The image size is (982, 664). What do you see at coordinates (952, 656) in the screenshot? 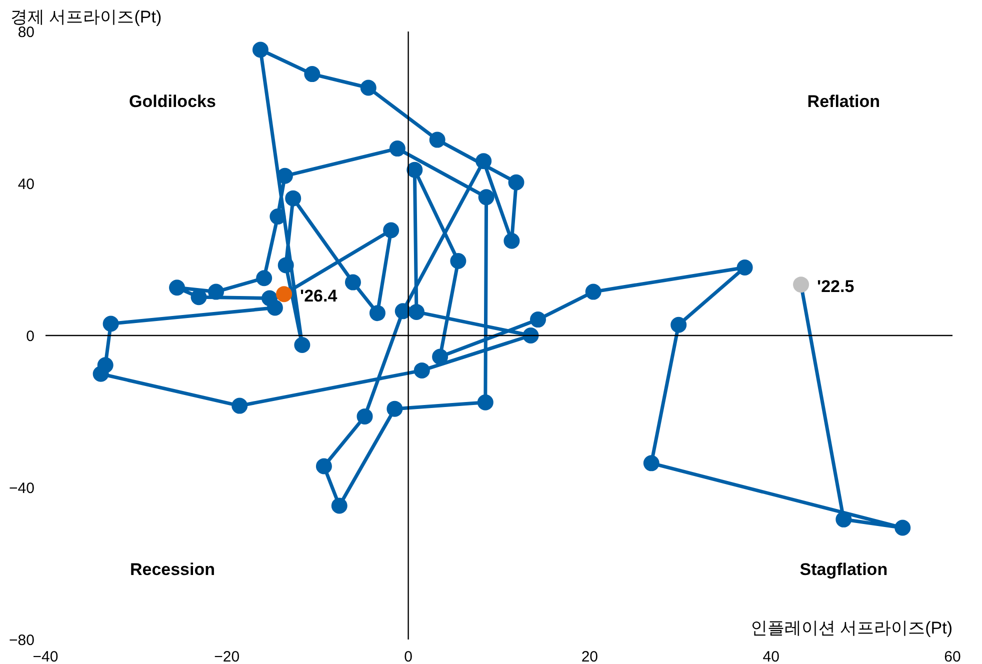
I see `x-tick-label: 60` at bounding box center [952, 656].